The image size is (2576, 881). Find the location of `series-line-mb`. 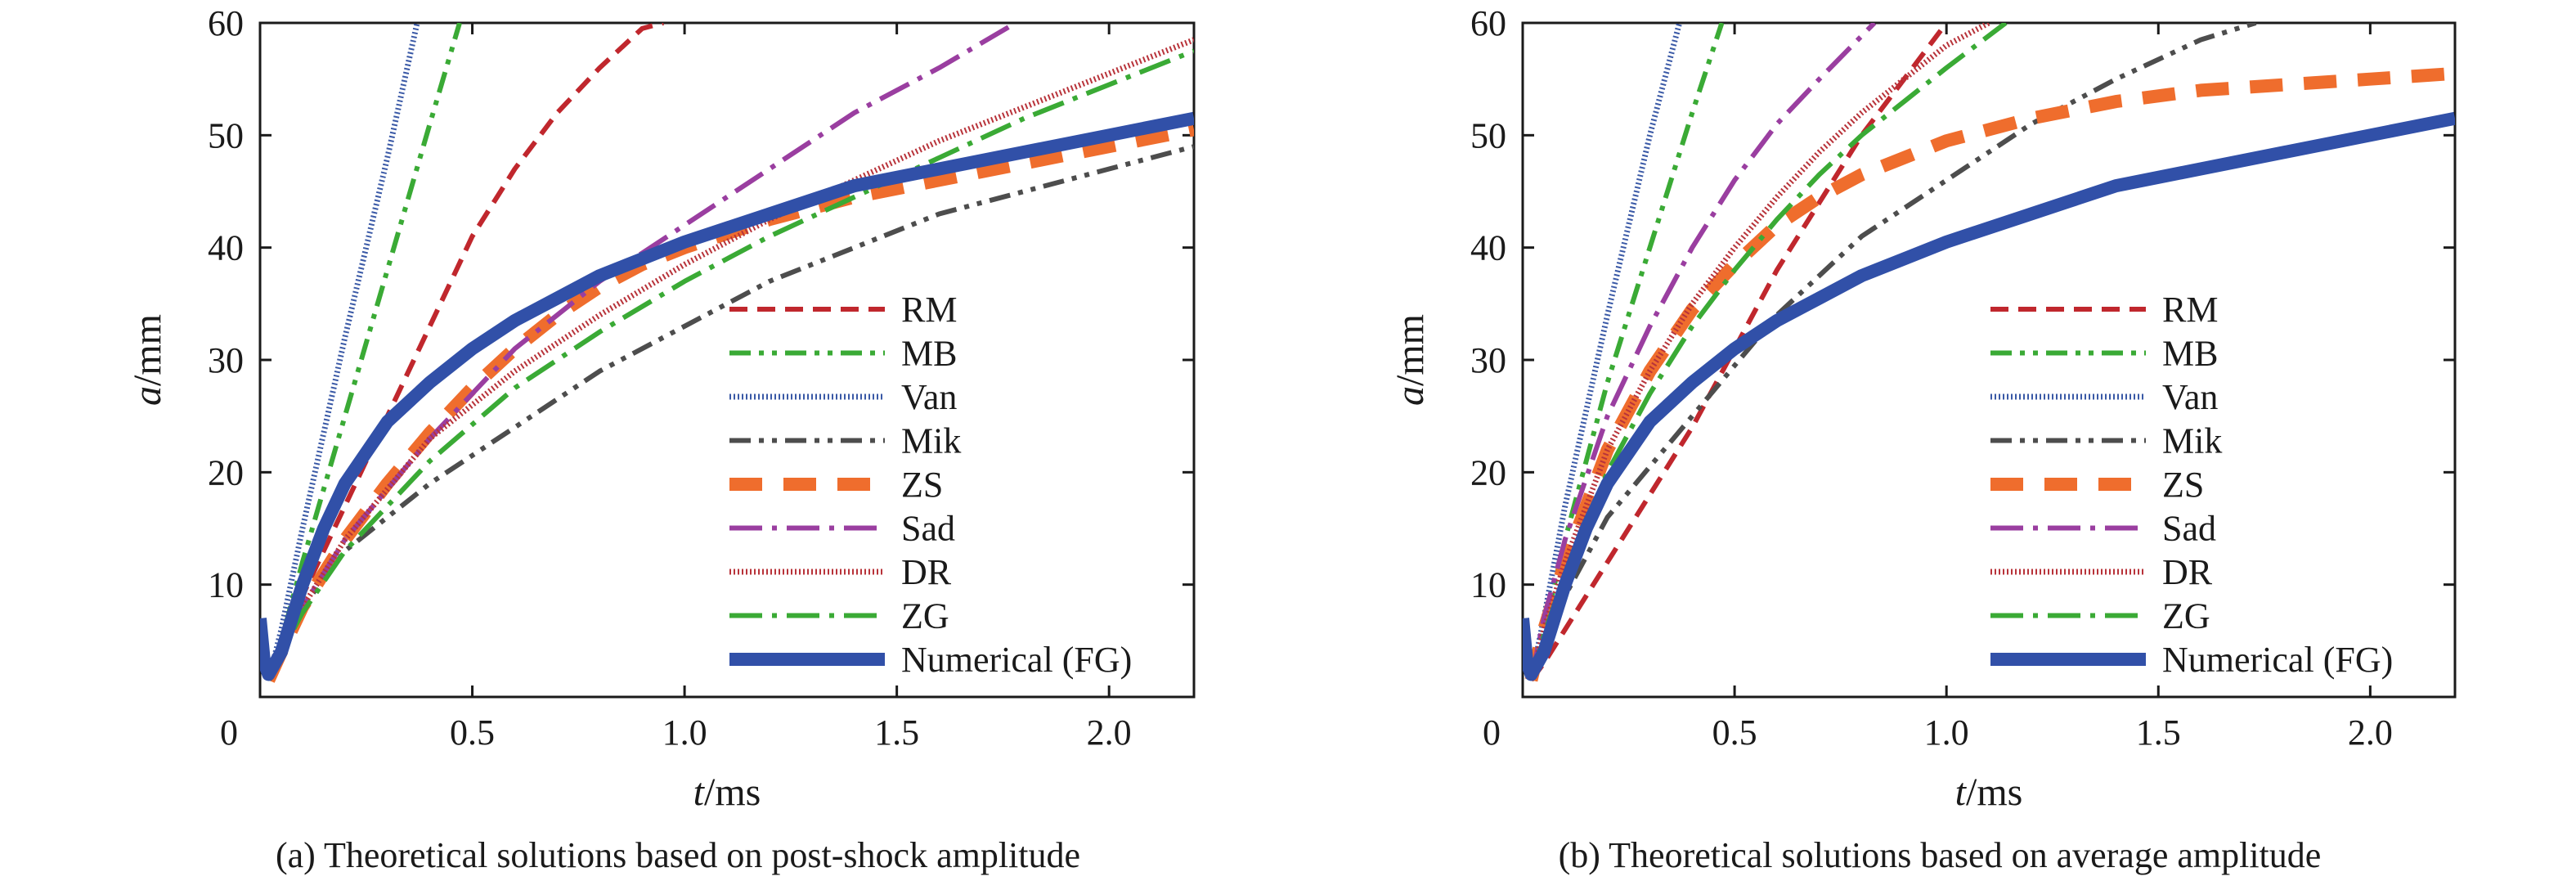

series-line-mb is located at coordinates (1626, 352).